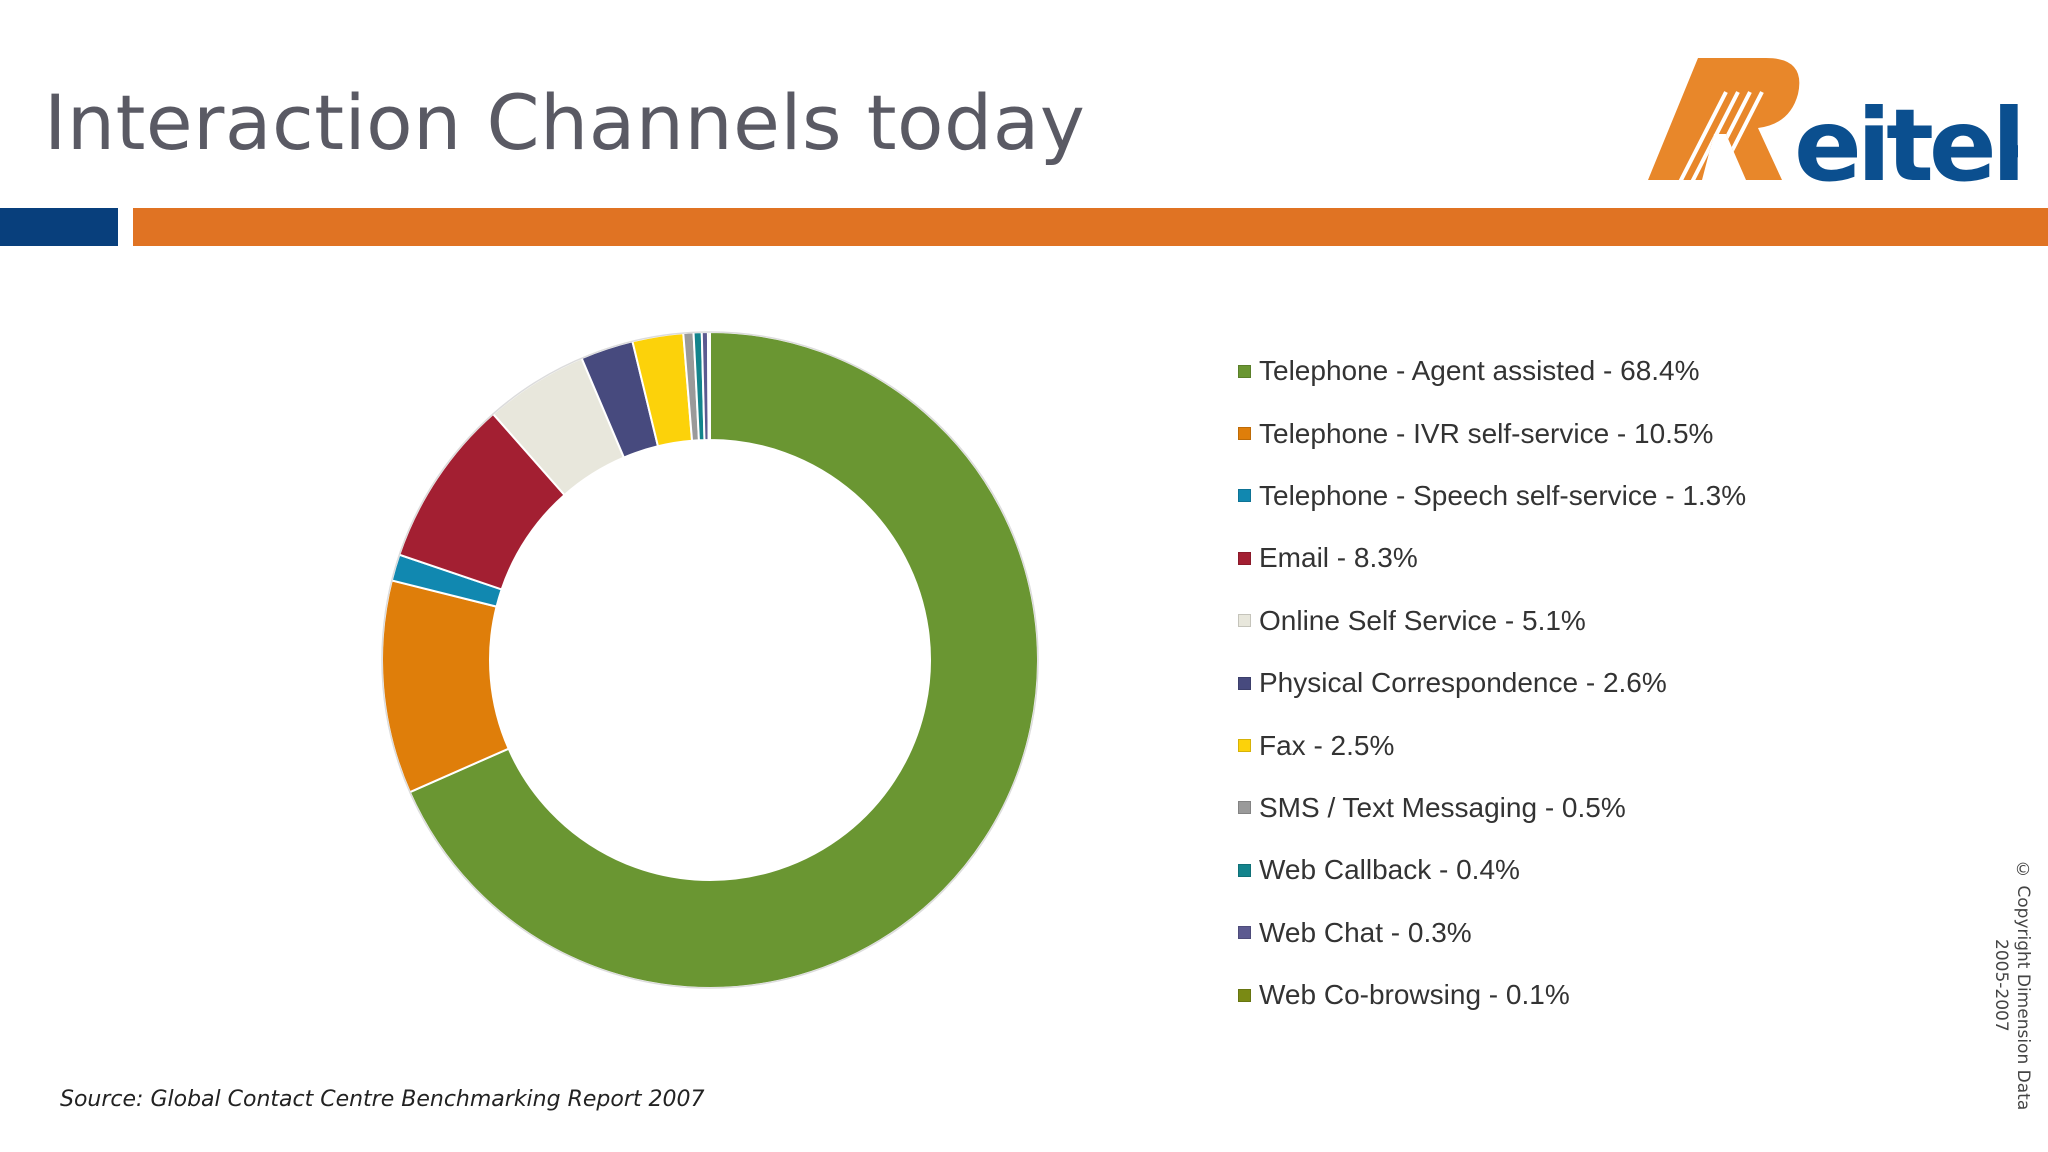 This screenshot has width=2048, height=1152. What do you see at coordinates (1327, 745) in the screenshot?
I see `legend-label-7: Fax - 2.5%` at bounding box center [1327, 745].